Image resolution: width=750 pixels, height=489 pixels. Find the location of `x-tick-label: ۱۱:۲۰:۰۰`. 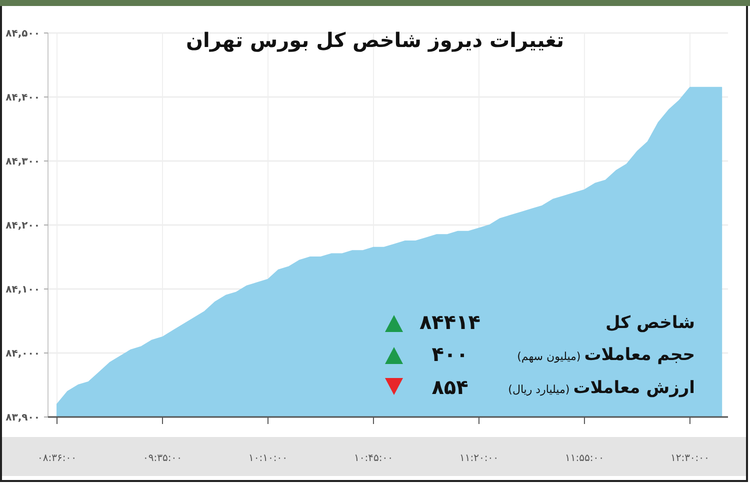

x-tick-label: ۱۱:۲۰:۰۰ is located at coordinates (478, 458).